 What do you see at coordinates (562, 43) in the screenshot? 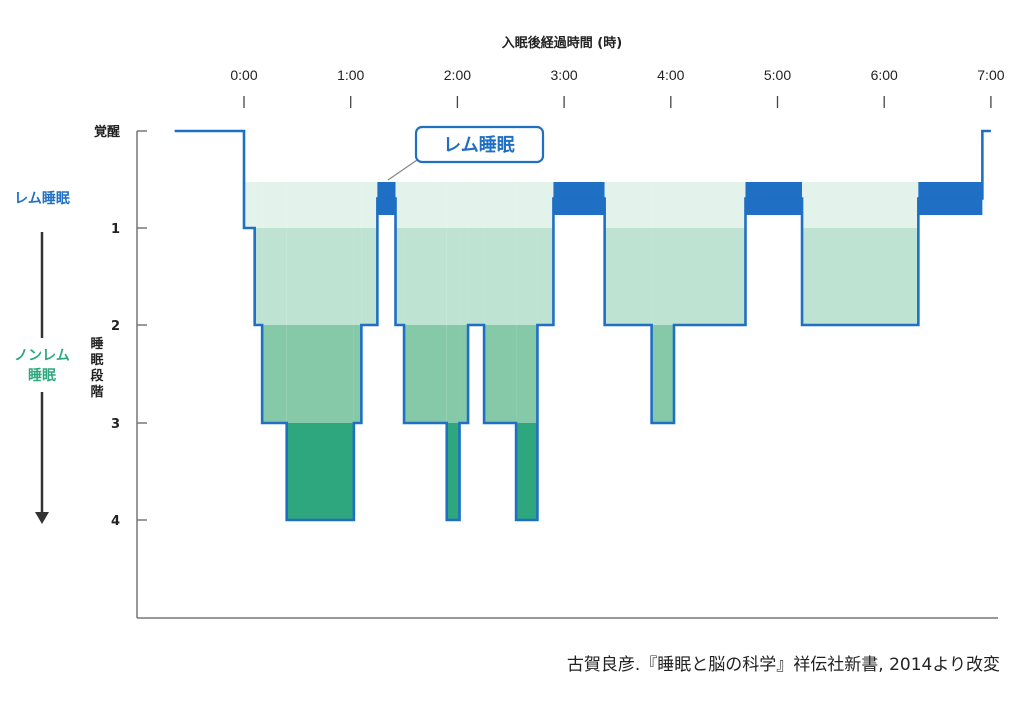
I see `x-axis-title: 入眠後経過時間 (時)` at bounding box center [562, 43].